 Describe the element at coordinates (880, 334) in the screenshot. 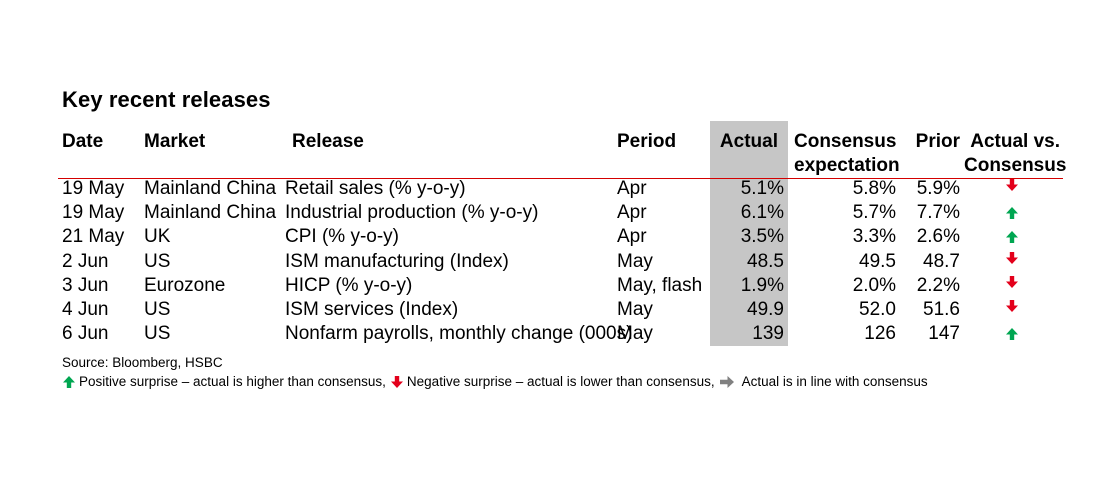

I see `cell-consensus: 126` at that location.